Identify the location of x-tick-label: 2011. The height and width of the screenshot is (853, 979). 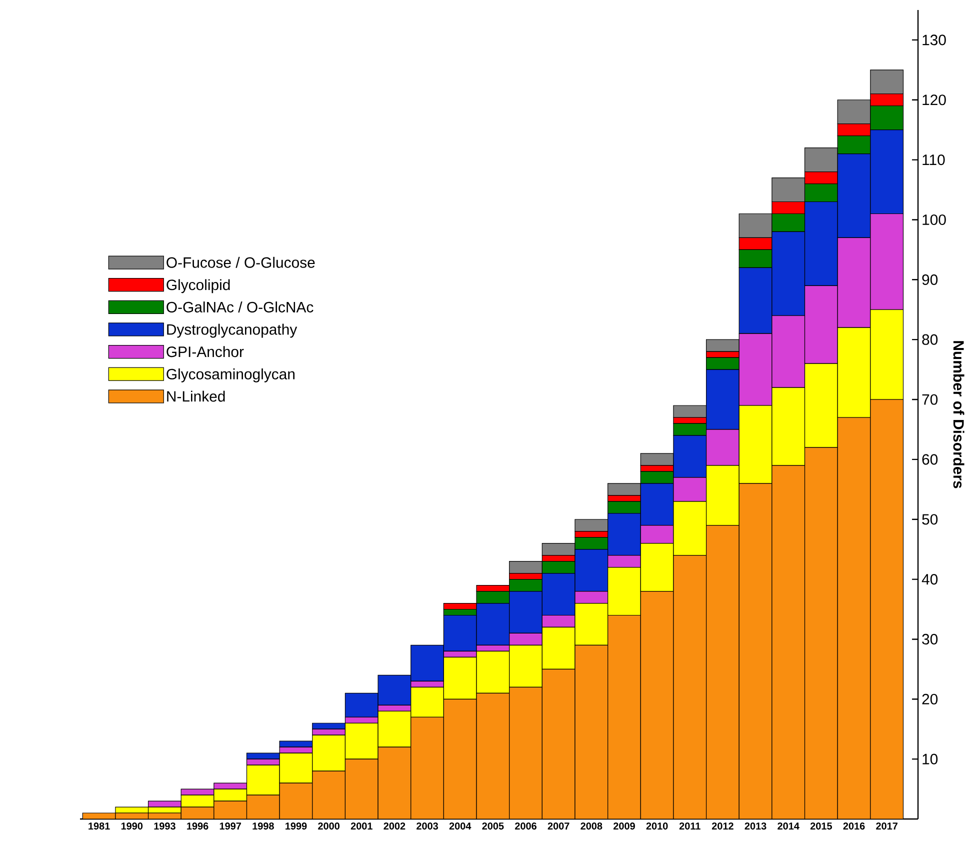
(689, 826).